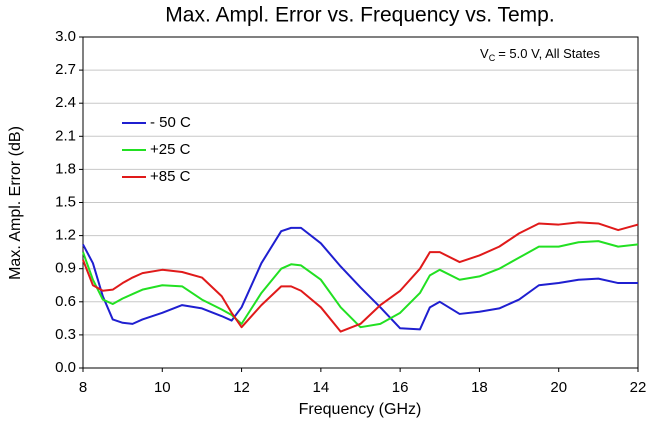 This screenshot has height=427, width=649. What do you see at coordinates (492, 58) in the screenshot?
I see `annotation-sub: C` at bounding box center [492, 58].